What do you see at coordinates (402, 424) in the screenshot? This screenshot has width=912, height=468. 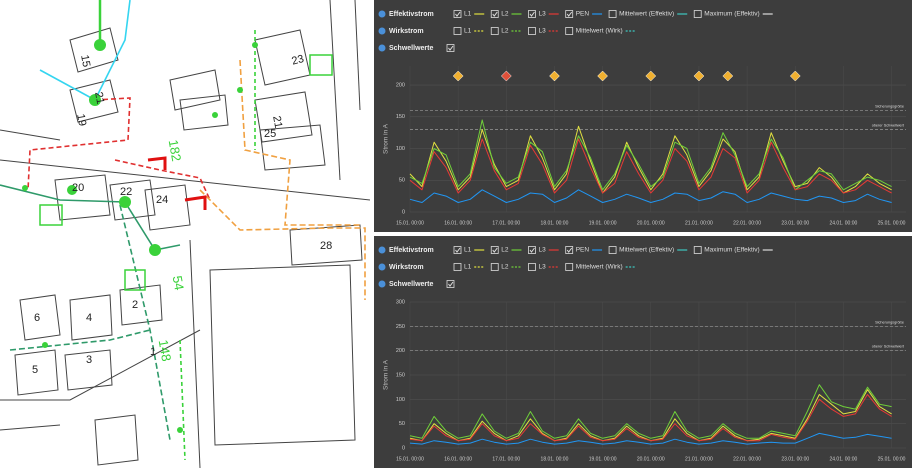 I see `y-tick-label: 50` at bounding box center [402, 424].